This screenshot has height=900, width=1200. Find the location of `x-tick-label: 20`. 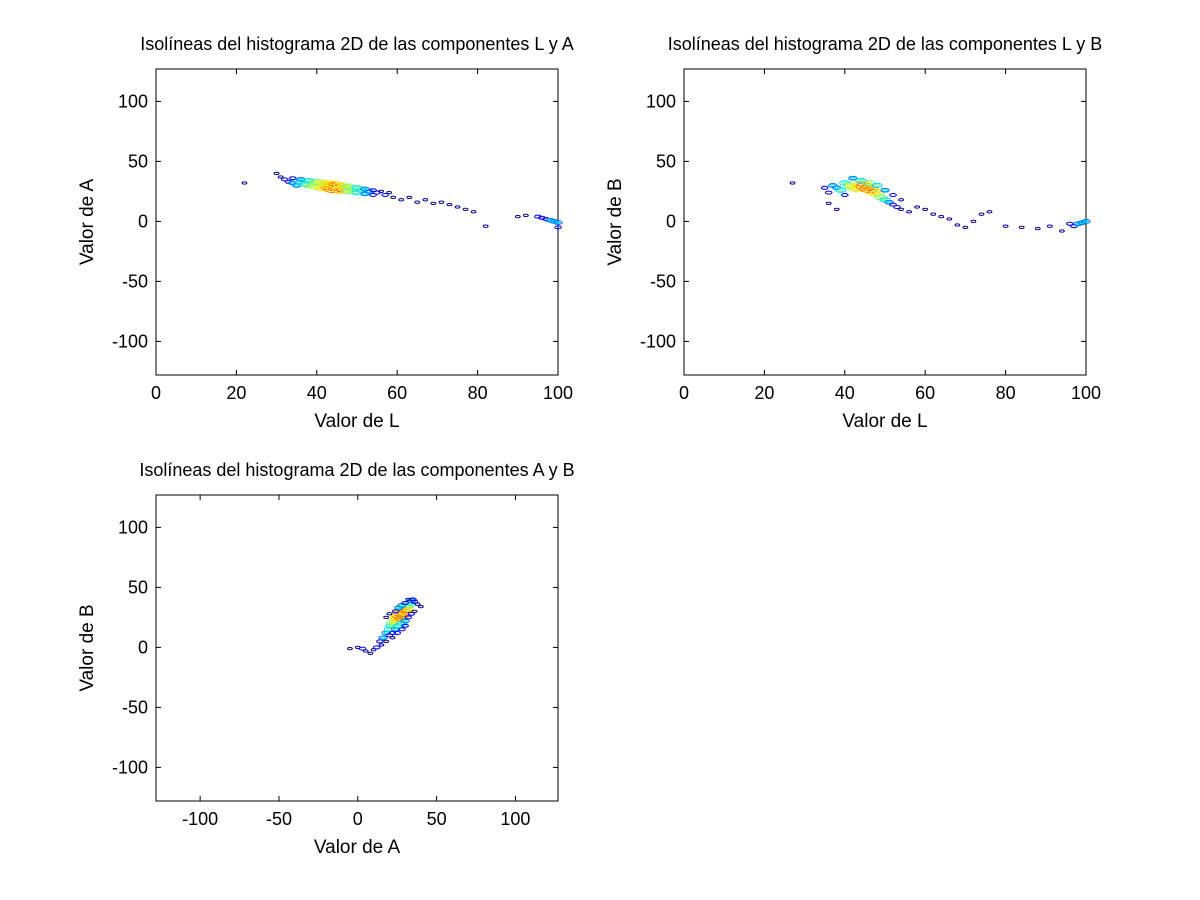

x-tick-label: 20 is located at coordinates (764, 393).